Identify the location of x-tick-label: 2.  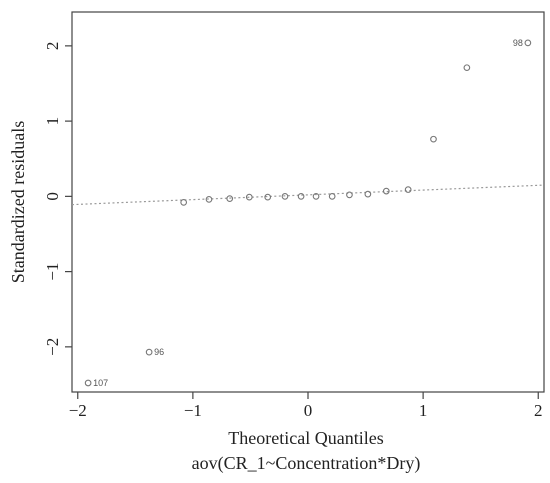
(538, 410).